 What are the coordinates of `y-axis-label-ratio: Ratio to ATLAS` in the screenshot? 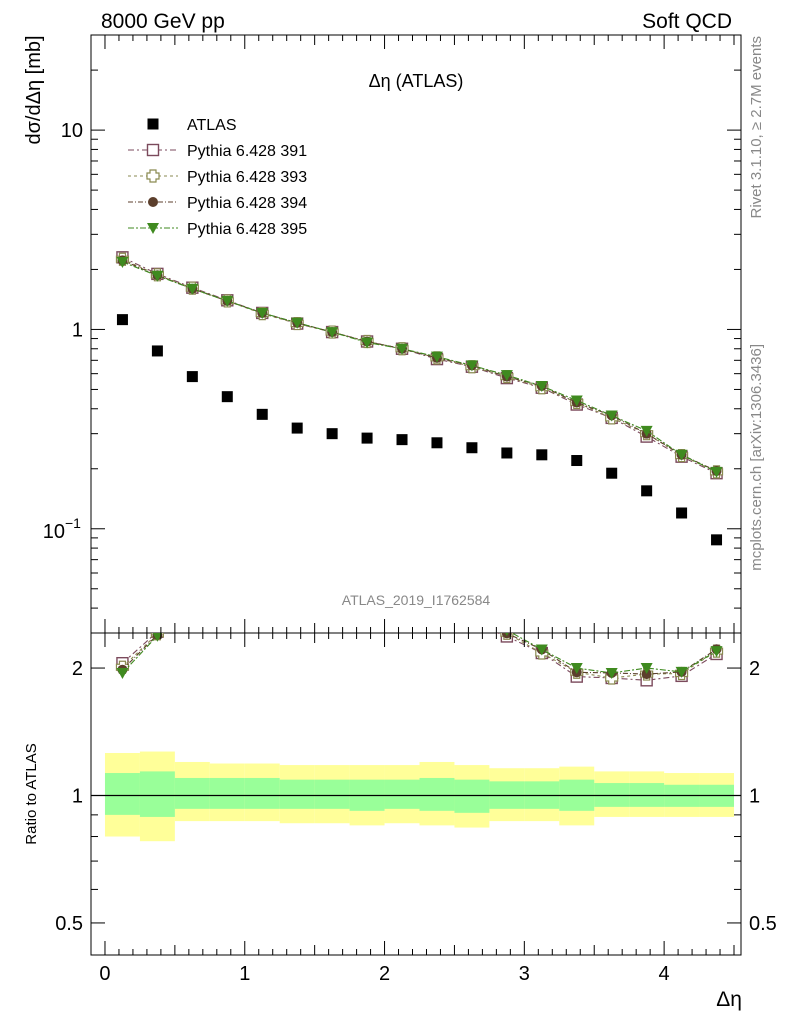 It's located at (31, 793).